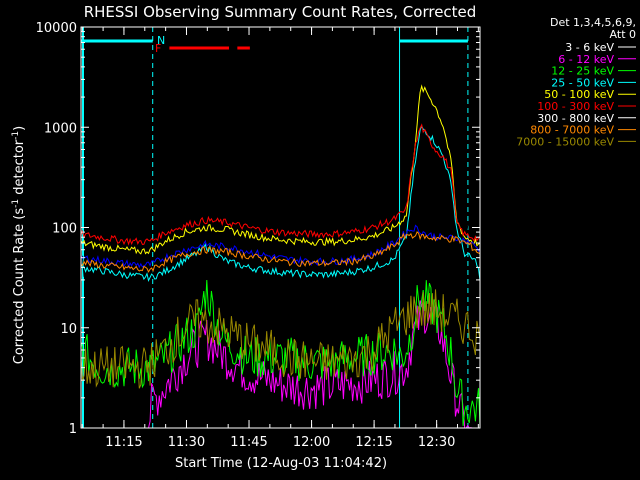  I want to click on y-tick-label: 10000, so click(56, 28).